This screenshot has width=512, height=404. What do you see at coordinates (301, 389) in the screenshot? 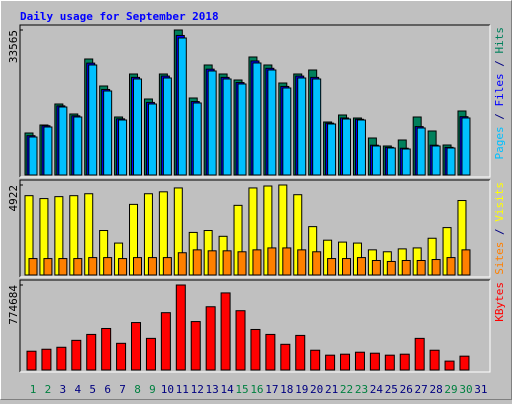
I see `x-tick-label: 19` at bounding box center [301, 389].